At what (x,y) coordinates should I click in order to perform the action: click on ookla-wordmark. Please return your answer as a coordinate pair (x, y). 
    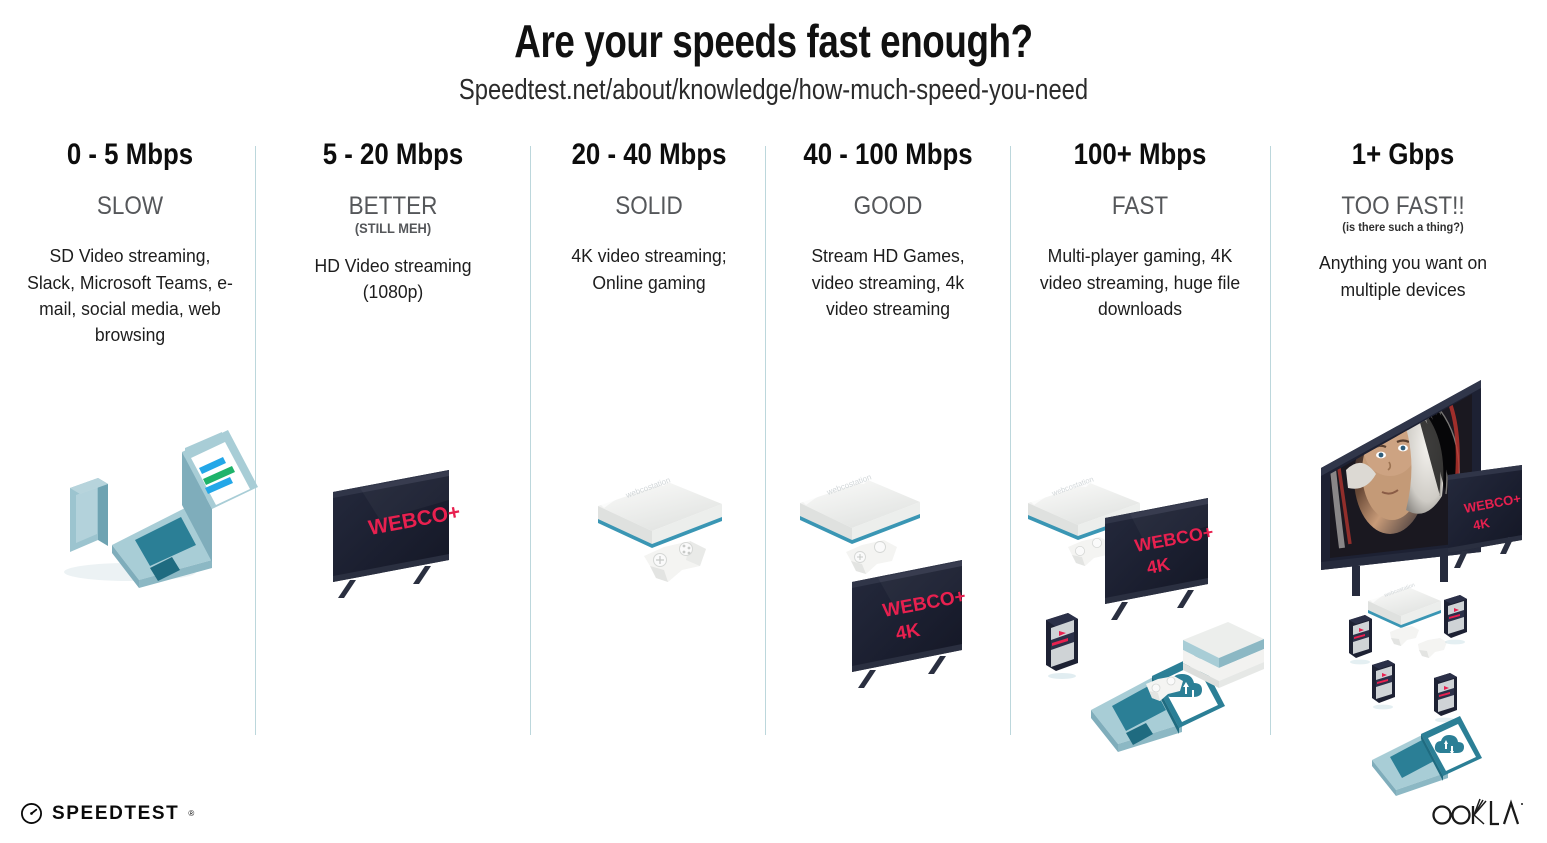
    Looking at the image, I should click on (1477, 812).